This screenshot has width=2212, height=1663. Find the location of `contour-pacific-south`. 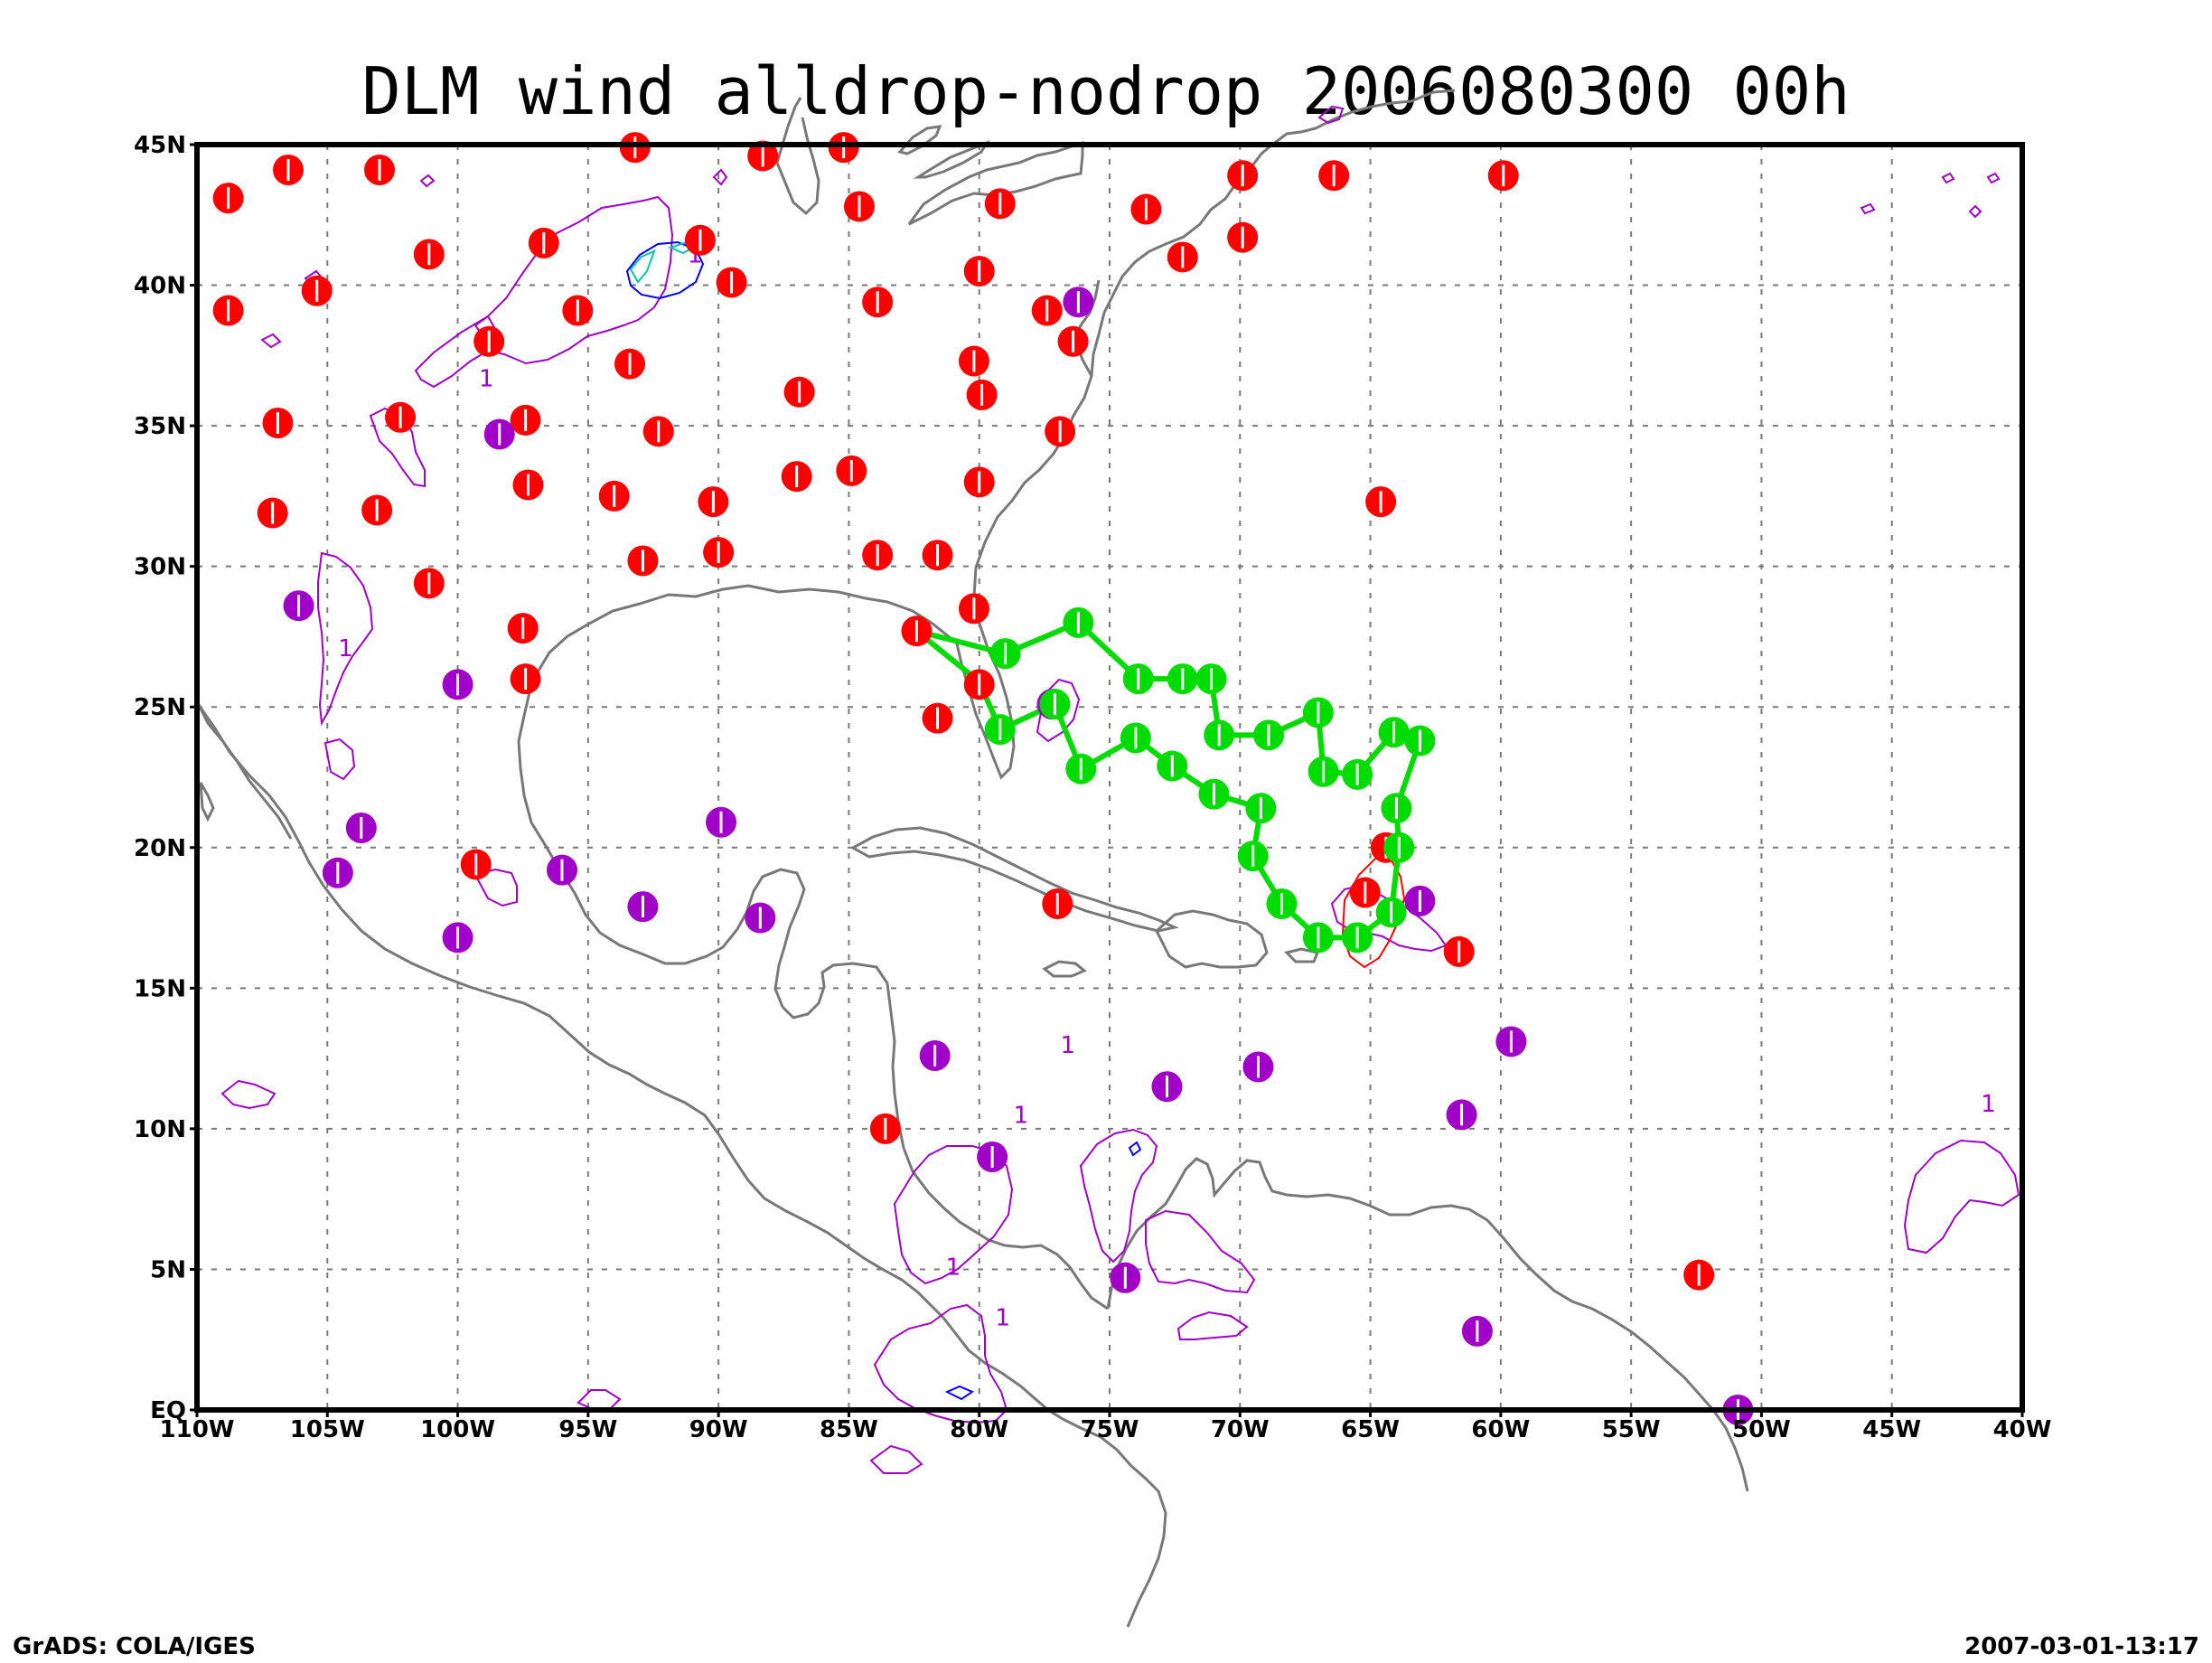

contour-pacific-south is located at coordinates (599, 1400).